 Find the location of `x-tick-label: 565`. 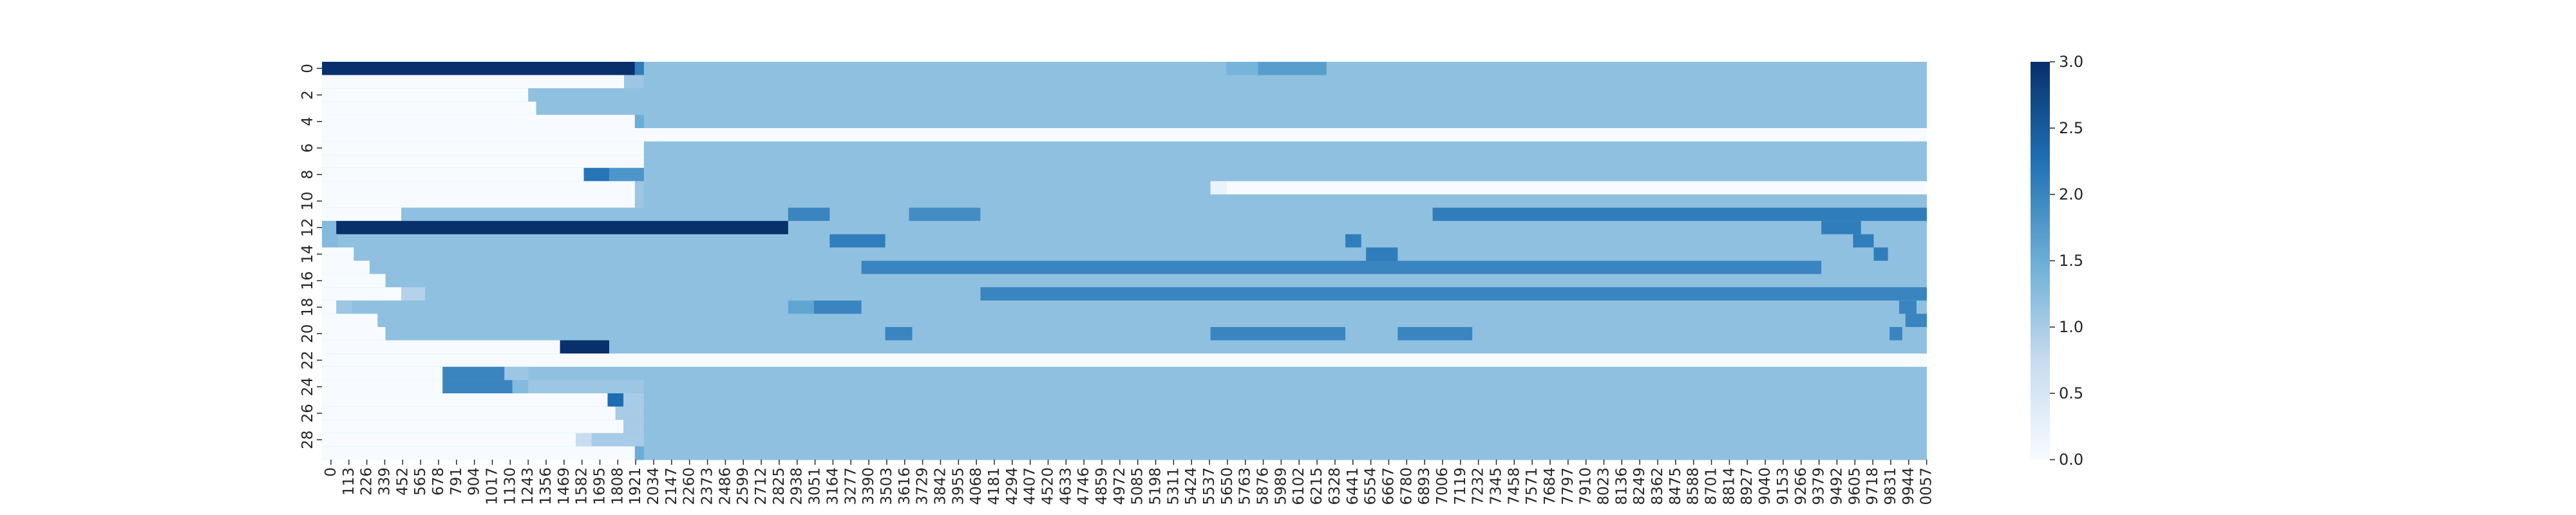

x-tick-label: 565 is located at coordinates (420, 481).